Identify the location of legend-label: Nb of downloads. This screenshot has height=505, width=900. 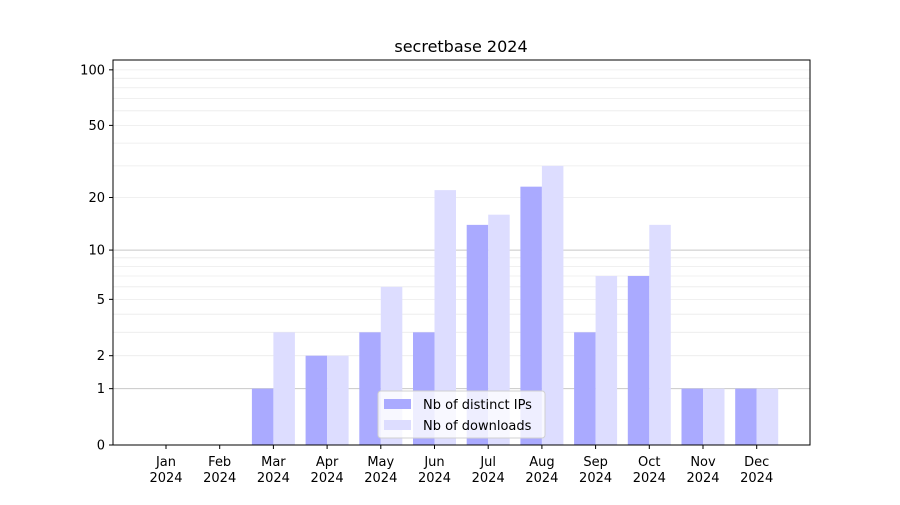
(477, 426).